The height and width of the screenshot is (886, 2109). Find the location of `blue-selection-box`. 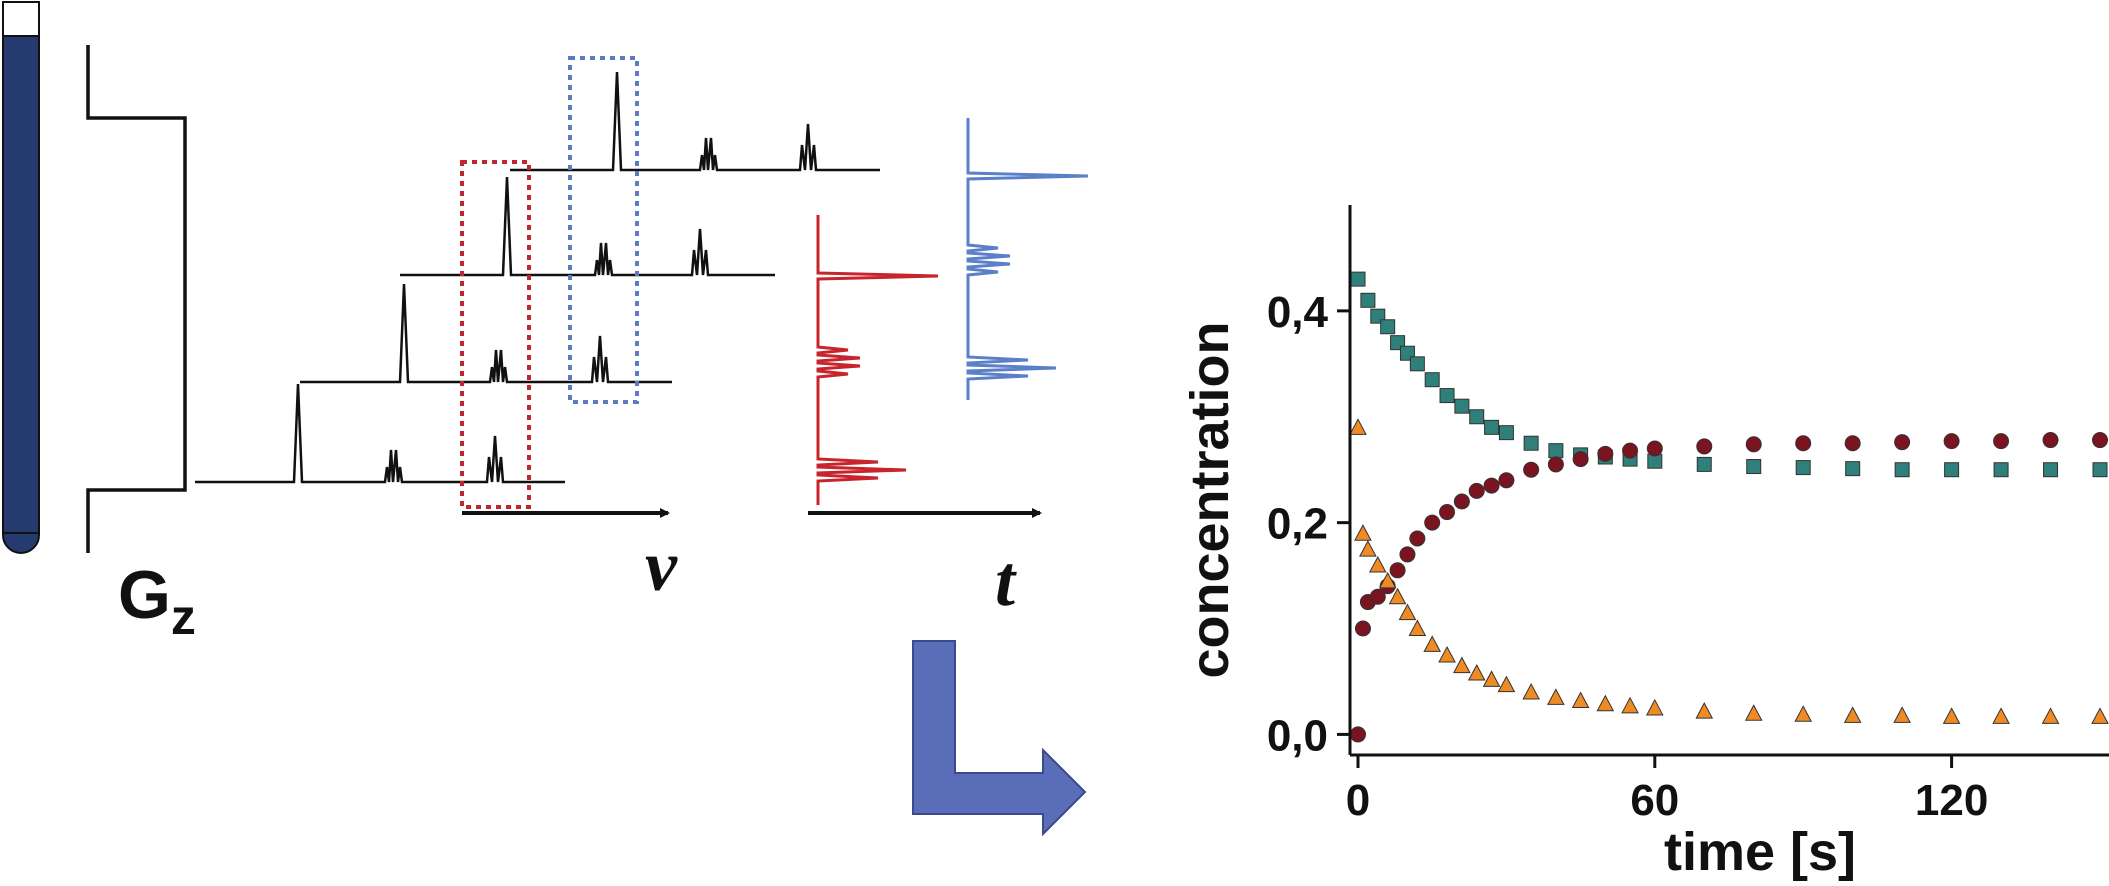

blue-selection-box is located at coordinates (603, 230).